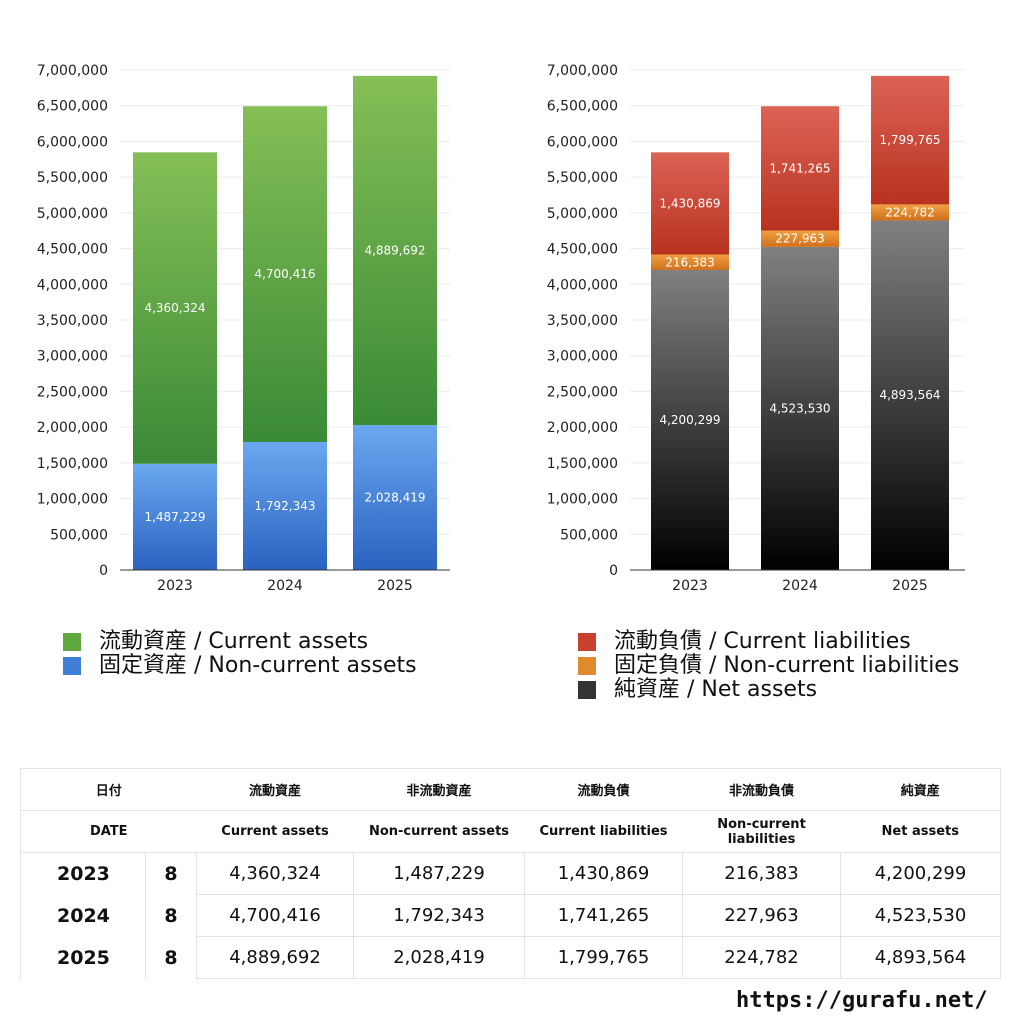 This screenshot has width=1024, height=1024. What do you see at coordinates (108, 789) in the screenshot?
I see `header-date-jp: 日付` at bounding box center [108, 789].